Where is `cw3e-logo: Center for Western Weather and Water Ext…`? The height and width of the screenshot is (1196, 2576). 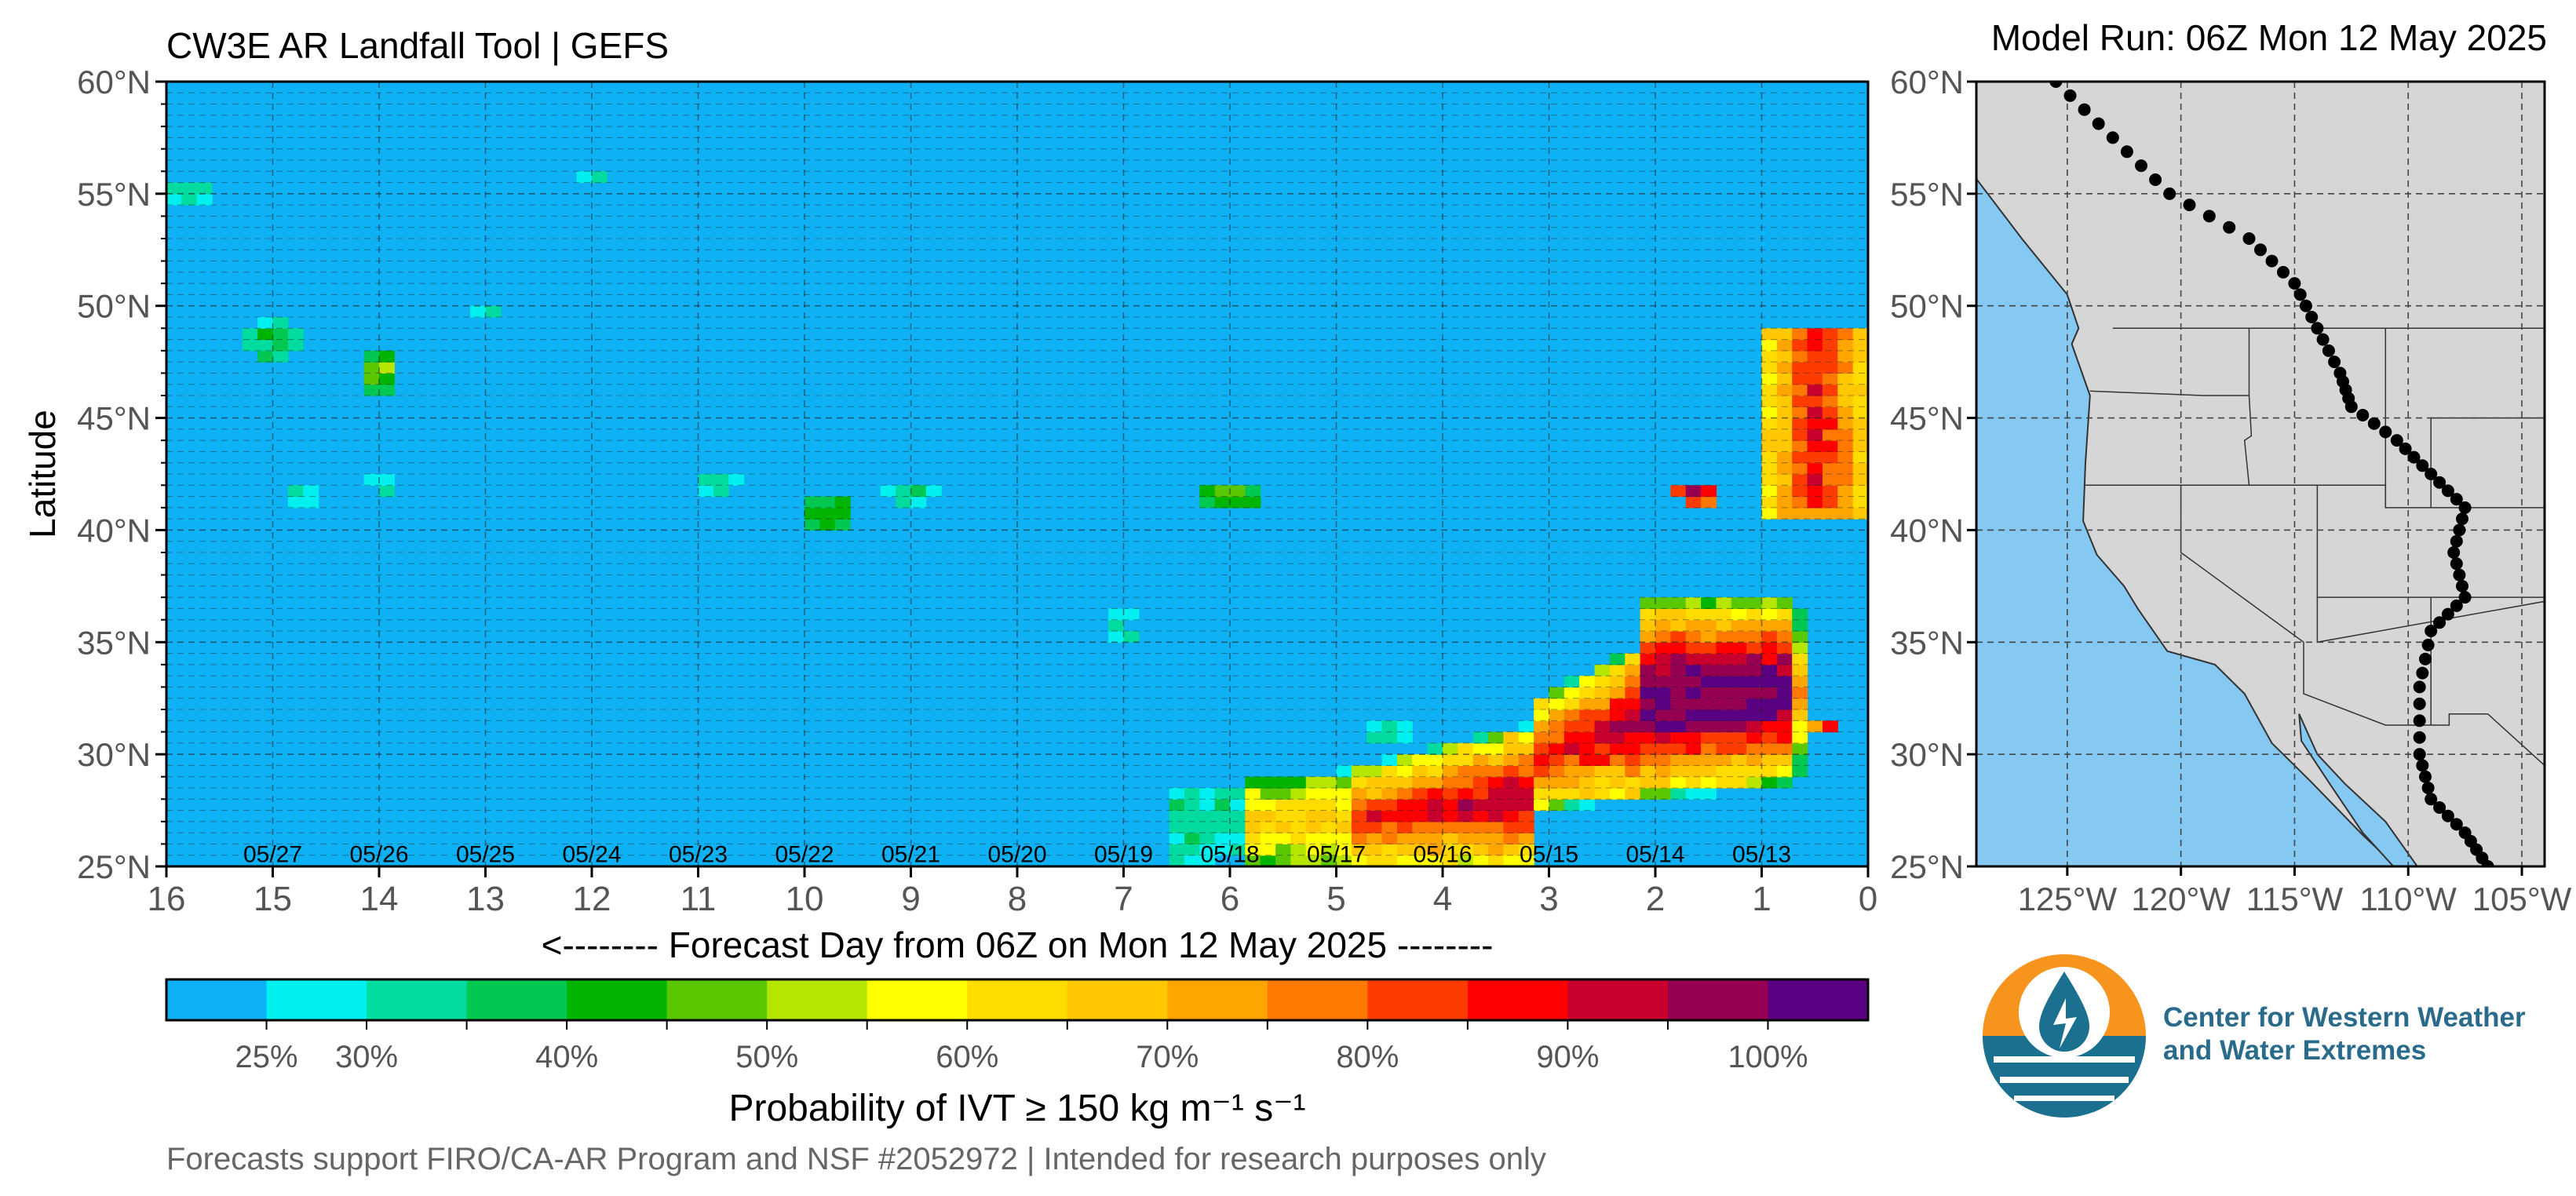 cw3e-logo: Center for Western Weather and Water Ext… is located at coordinates (2254, 1036).